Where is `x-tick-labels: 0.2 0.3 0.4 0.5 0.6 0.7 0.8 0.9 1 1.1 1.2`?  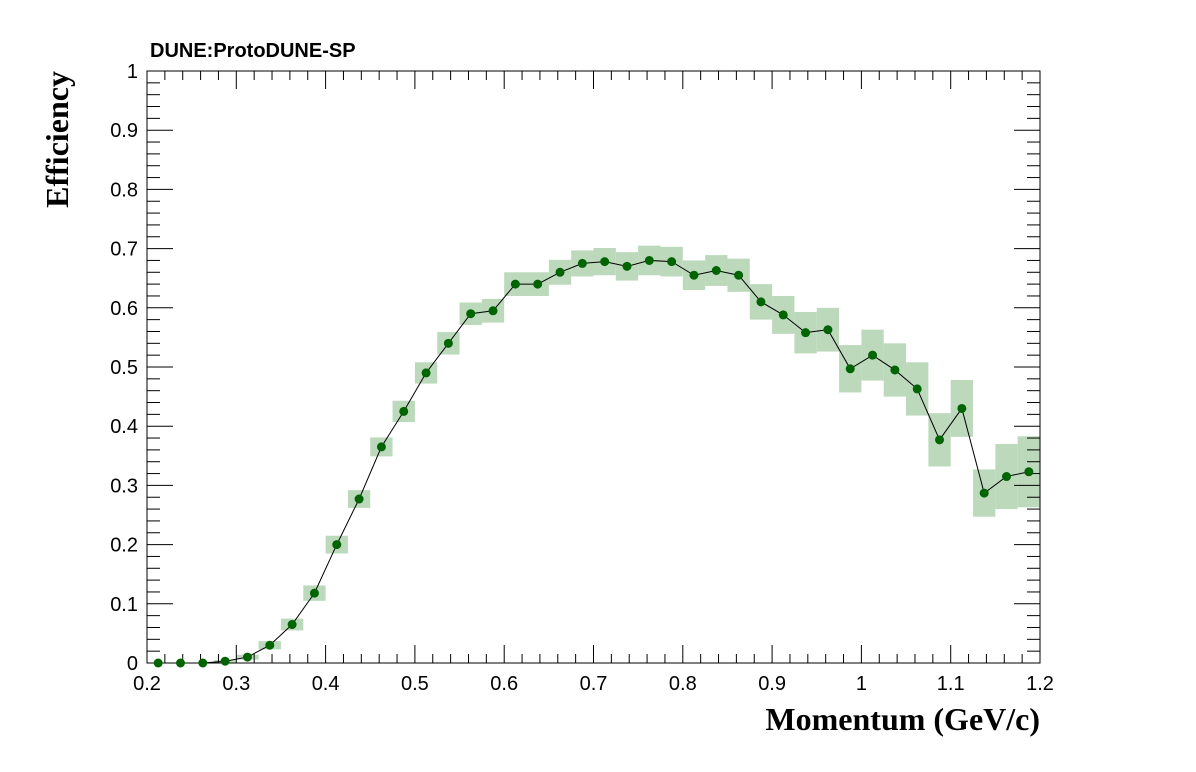 x-tick-labels: 0.2 0.3 0.4 0.5 0.6 0.7 0.8 0.9 1 1.1 1.2 is located at coordinates (593, 684).